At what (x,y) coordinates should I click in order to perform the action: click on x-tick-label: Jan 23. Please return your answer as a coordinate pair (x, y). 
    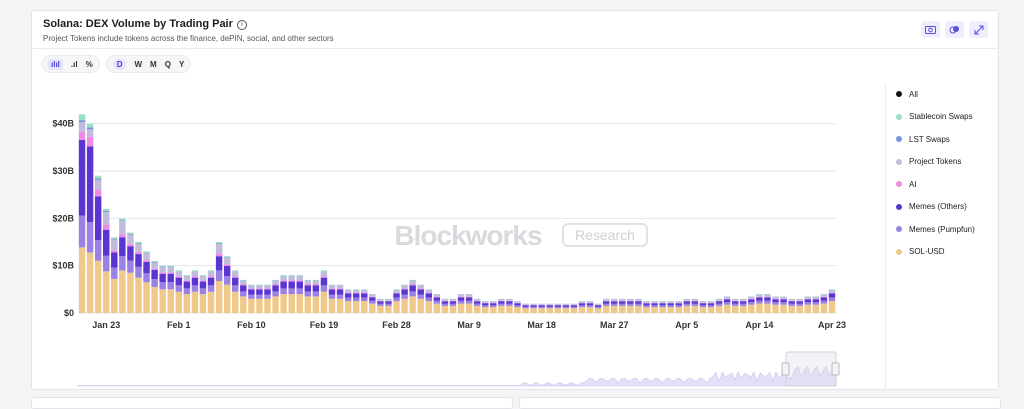
    Looking at the image, I should click on (106, 325).